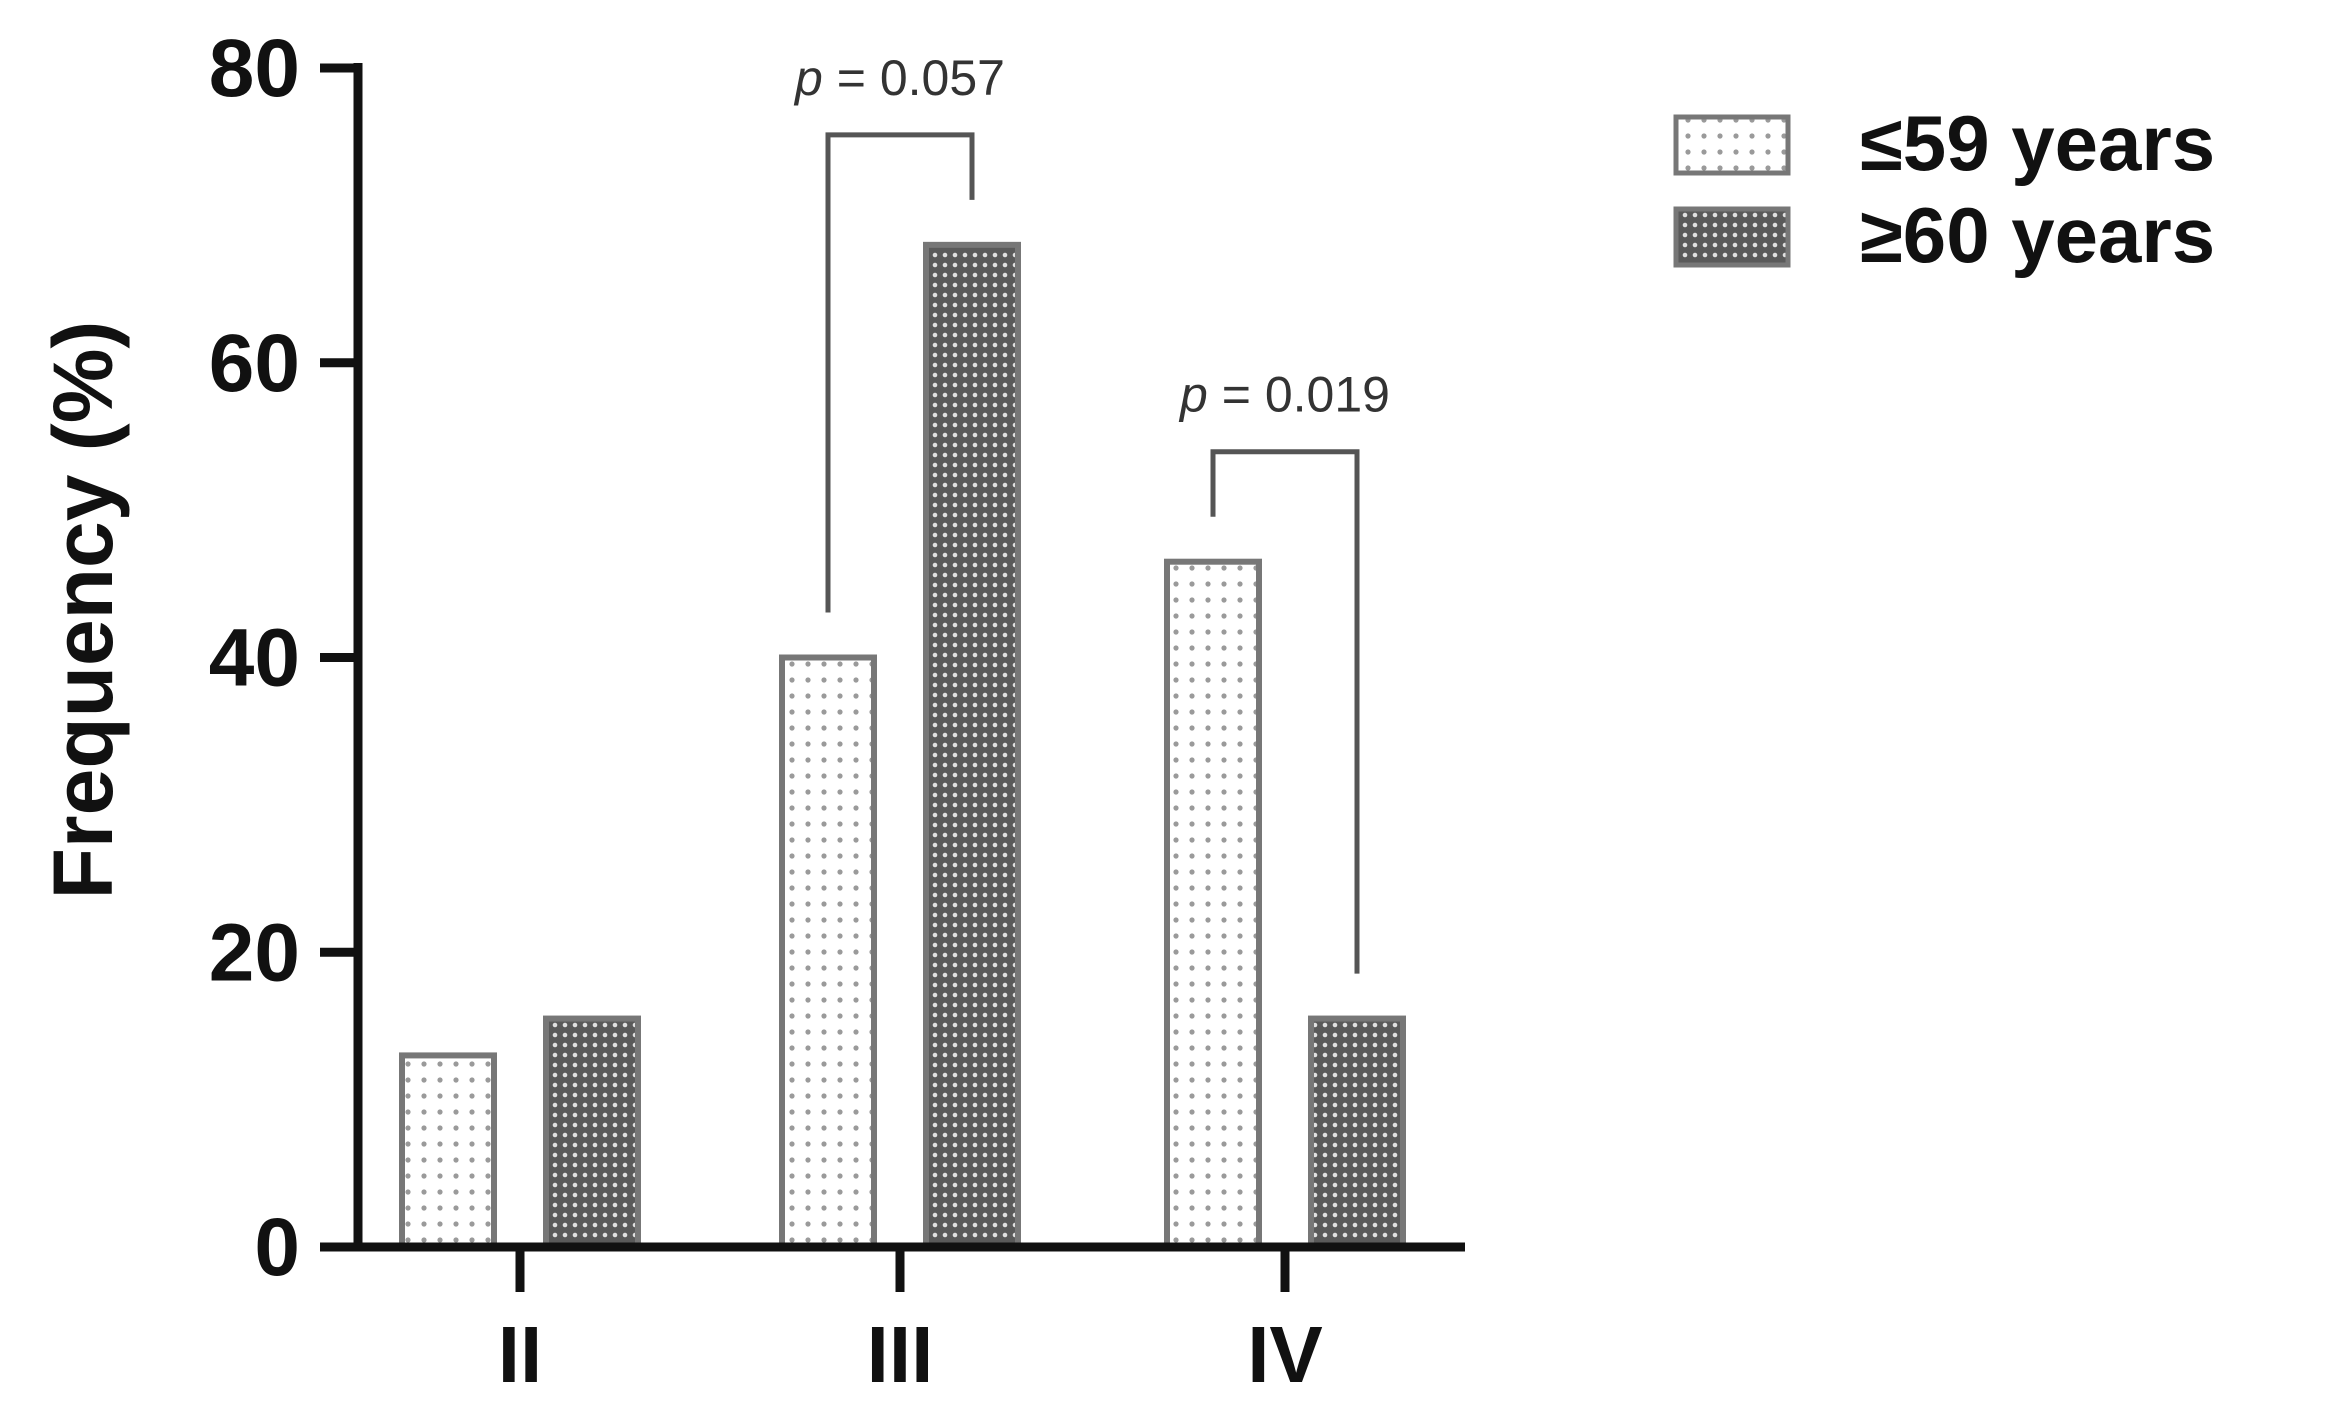  Describe the element at coordinates (277, 1247) in the screenshot. I see `y-tick-label-0: 0` at that location.